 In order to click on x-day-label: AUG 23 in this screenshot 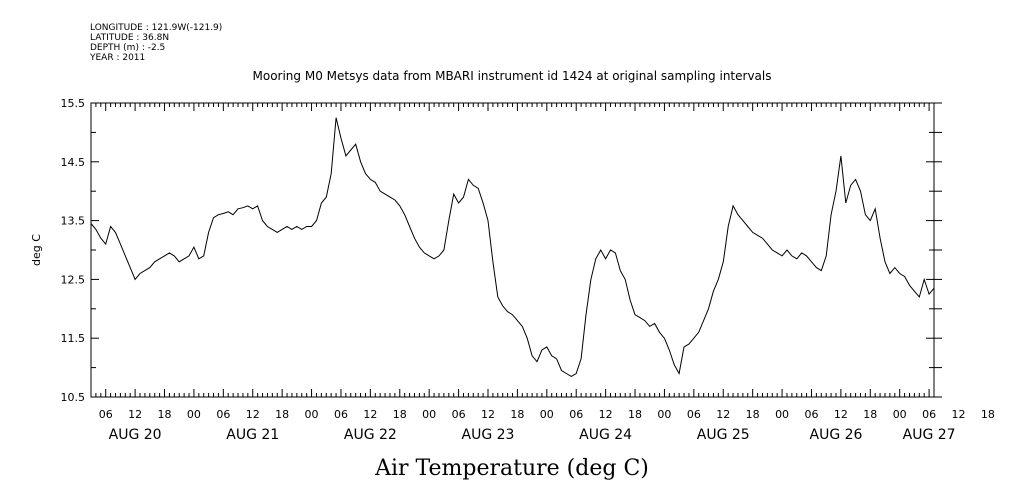, I will do `click(488, 435)`.